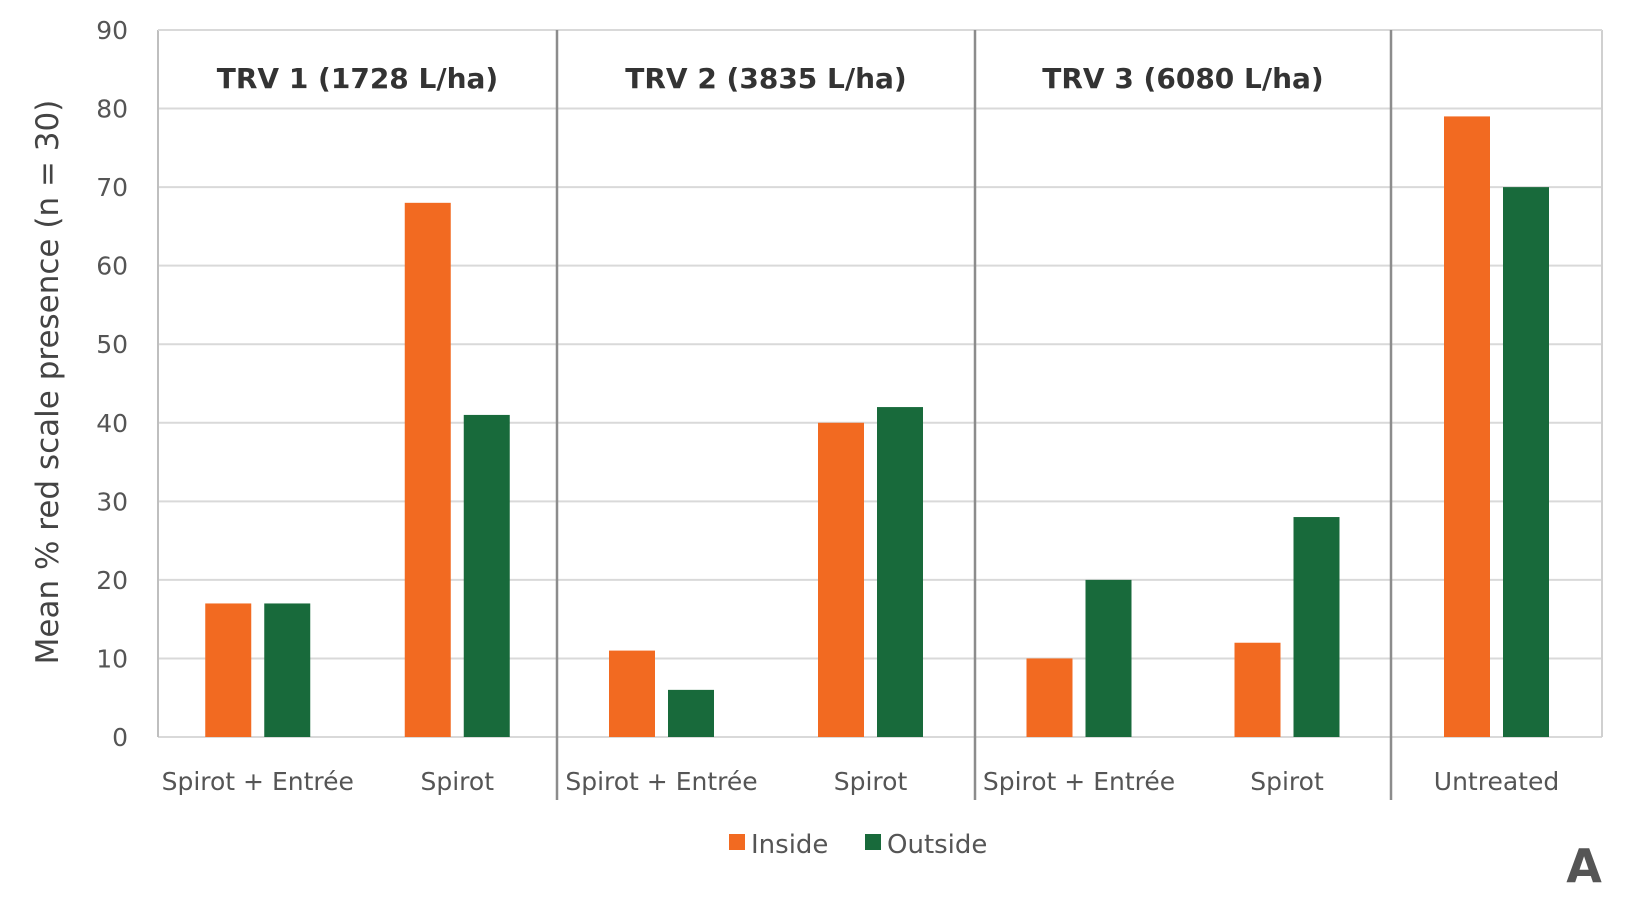 This screenshot has height=897, width=1640. I want to click on x-label-trv3-1: Spirot + Entrée, so click(1079, 781).